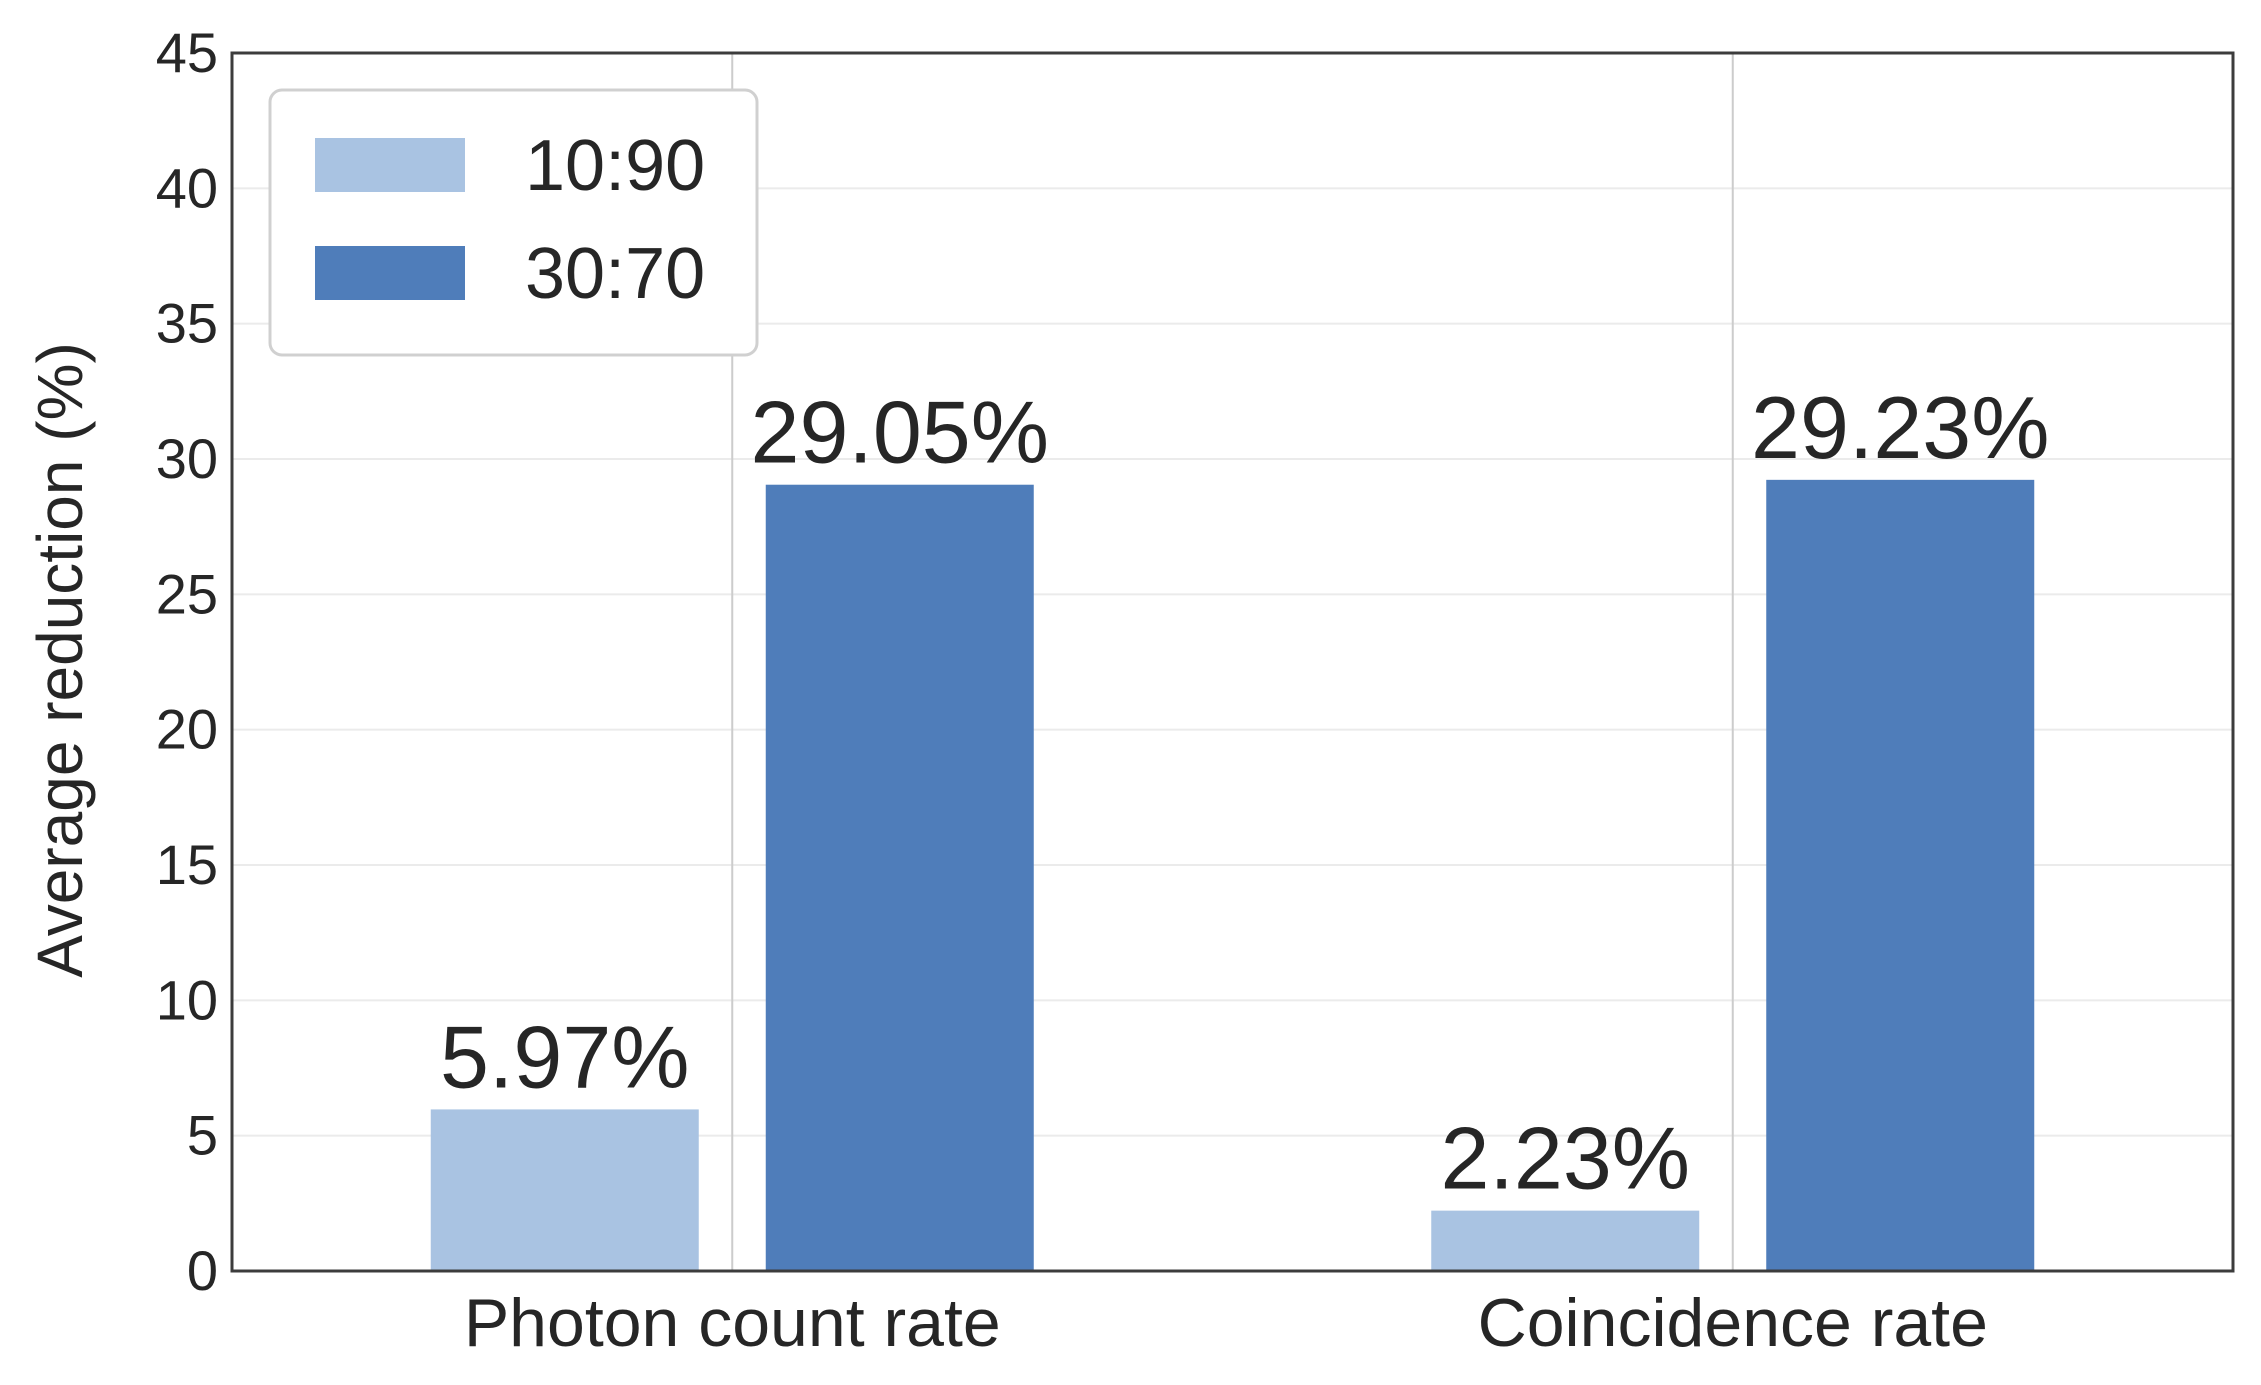 The image size is (2261, 1385). I want to click on y-tick-label: 40, so click(187, 187).